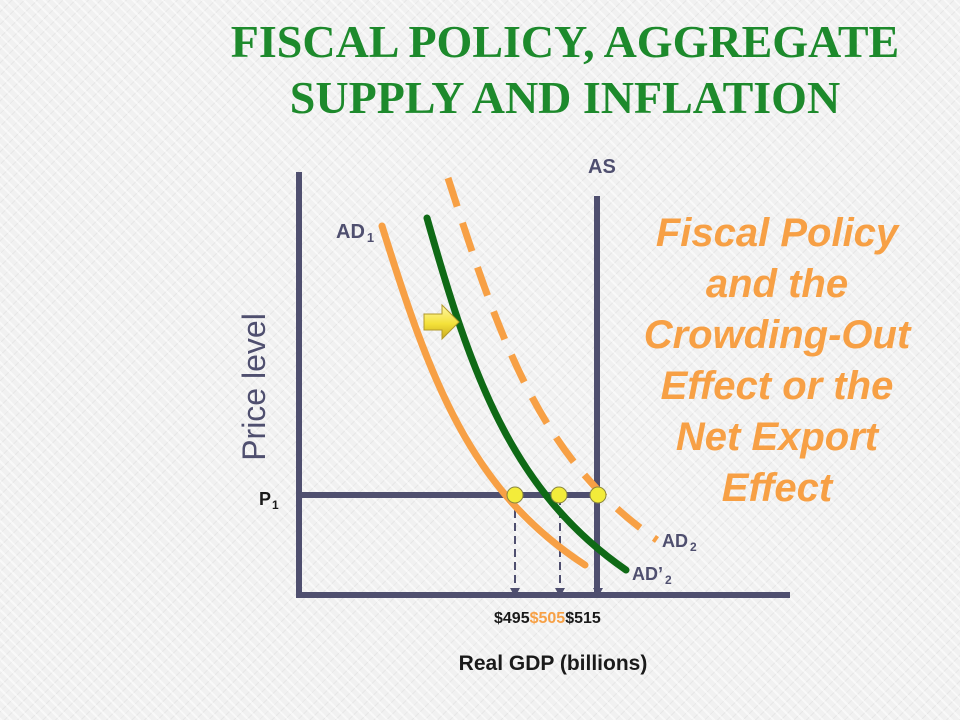 The height and width of the screenshot is (720, 960). I want to click on drop-arrowheads, so click(556, 592).